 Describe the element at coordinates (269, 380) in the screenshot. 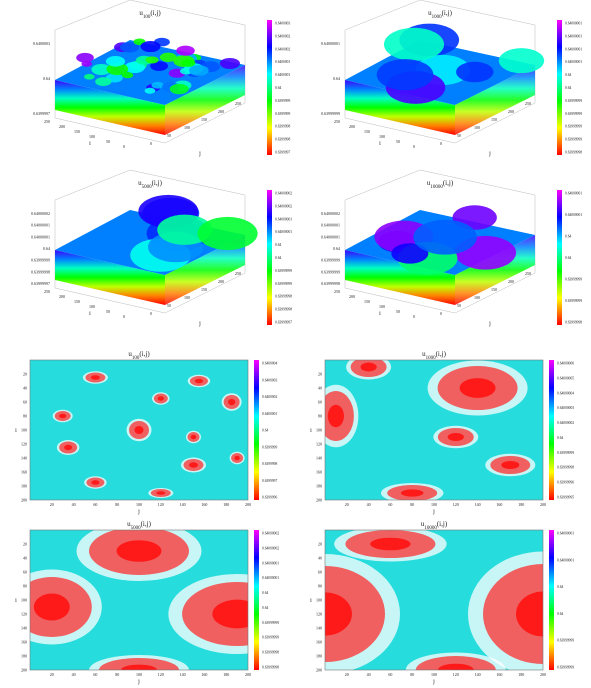

I see `colorbar-tick-label: 0.6400003` at that location.